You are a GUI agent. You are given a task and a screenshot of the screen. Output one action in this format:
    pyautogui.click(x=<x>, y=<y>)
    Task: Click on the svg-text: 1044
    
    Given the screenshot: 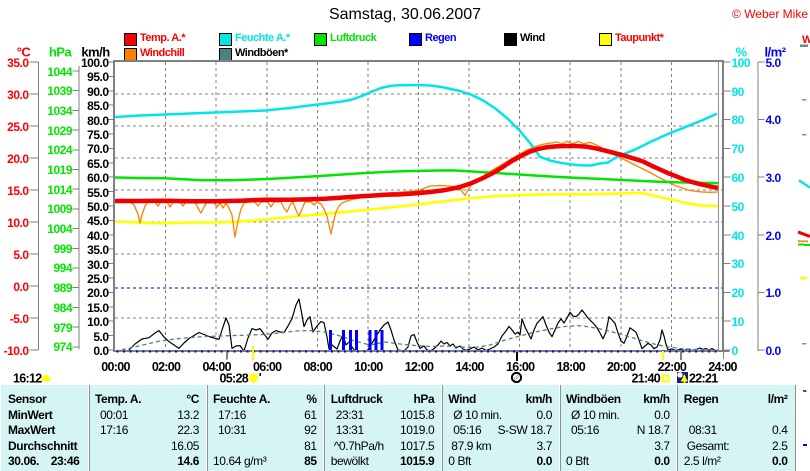 What is the action you would take?
    pyautogui.click(x=60, y=72)
    